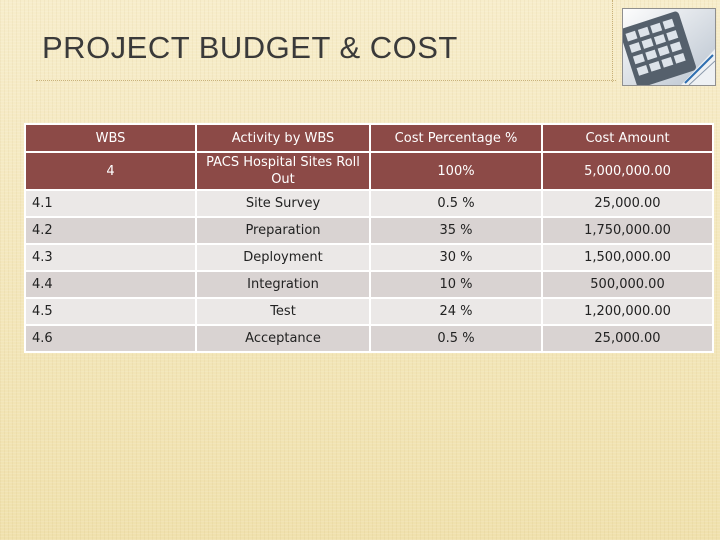  I want to click on table-row: 4.4 Integration 10 % 500,000.00, so click(369, 284).